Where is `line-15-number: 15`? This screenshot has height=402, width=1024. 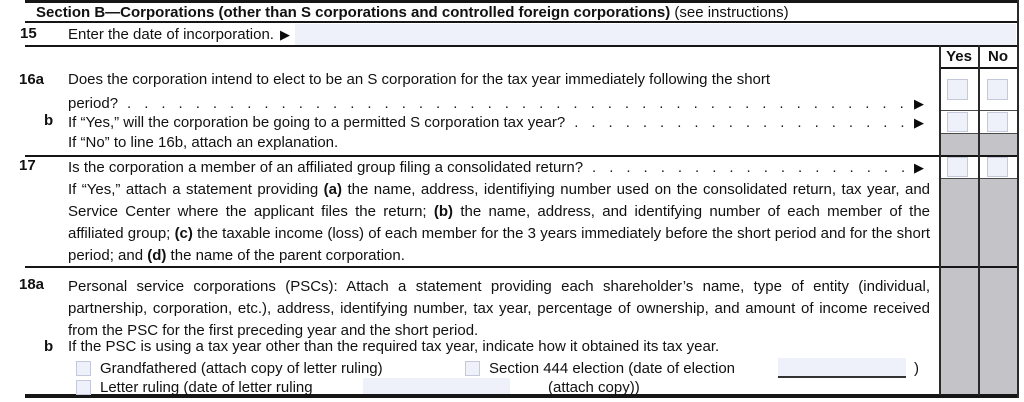 line-15-number: 15 is located at coordinates (28, 33).